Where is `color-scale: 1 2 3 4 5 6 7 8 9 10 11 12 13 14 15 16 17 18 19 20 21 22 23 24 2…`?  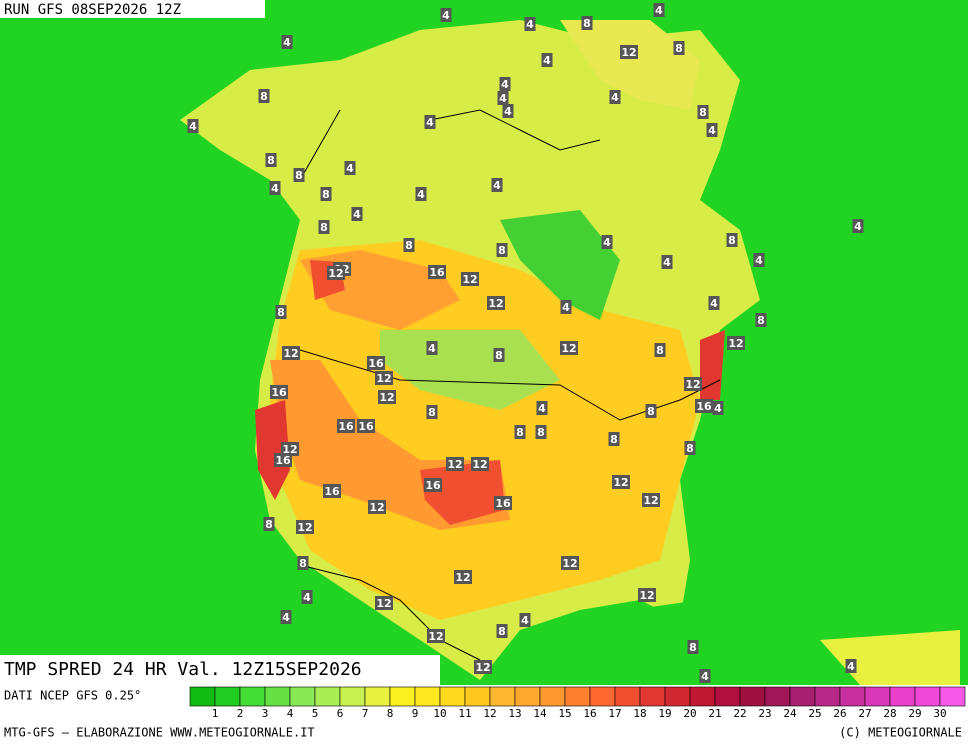
color-scale: 1 2 3 4 5 6 7 8 9 10 11 12 13 14 15 16 17 18 19 20 21 22 23 24 2… is located at coordinates (577, 703).